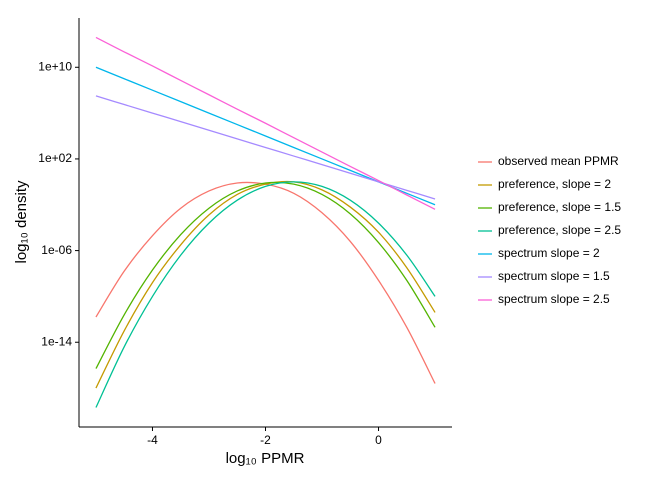 The image size is (672, 480). Describe the element at coordinates (56, 341) in the screenshot. I see `y-tick-label: 1e-14` at that location.